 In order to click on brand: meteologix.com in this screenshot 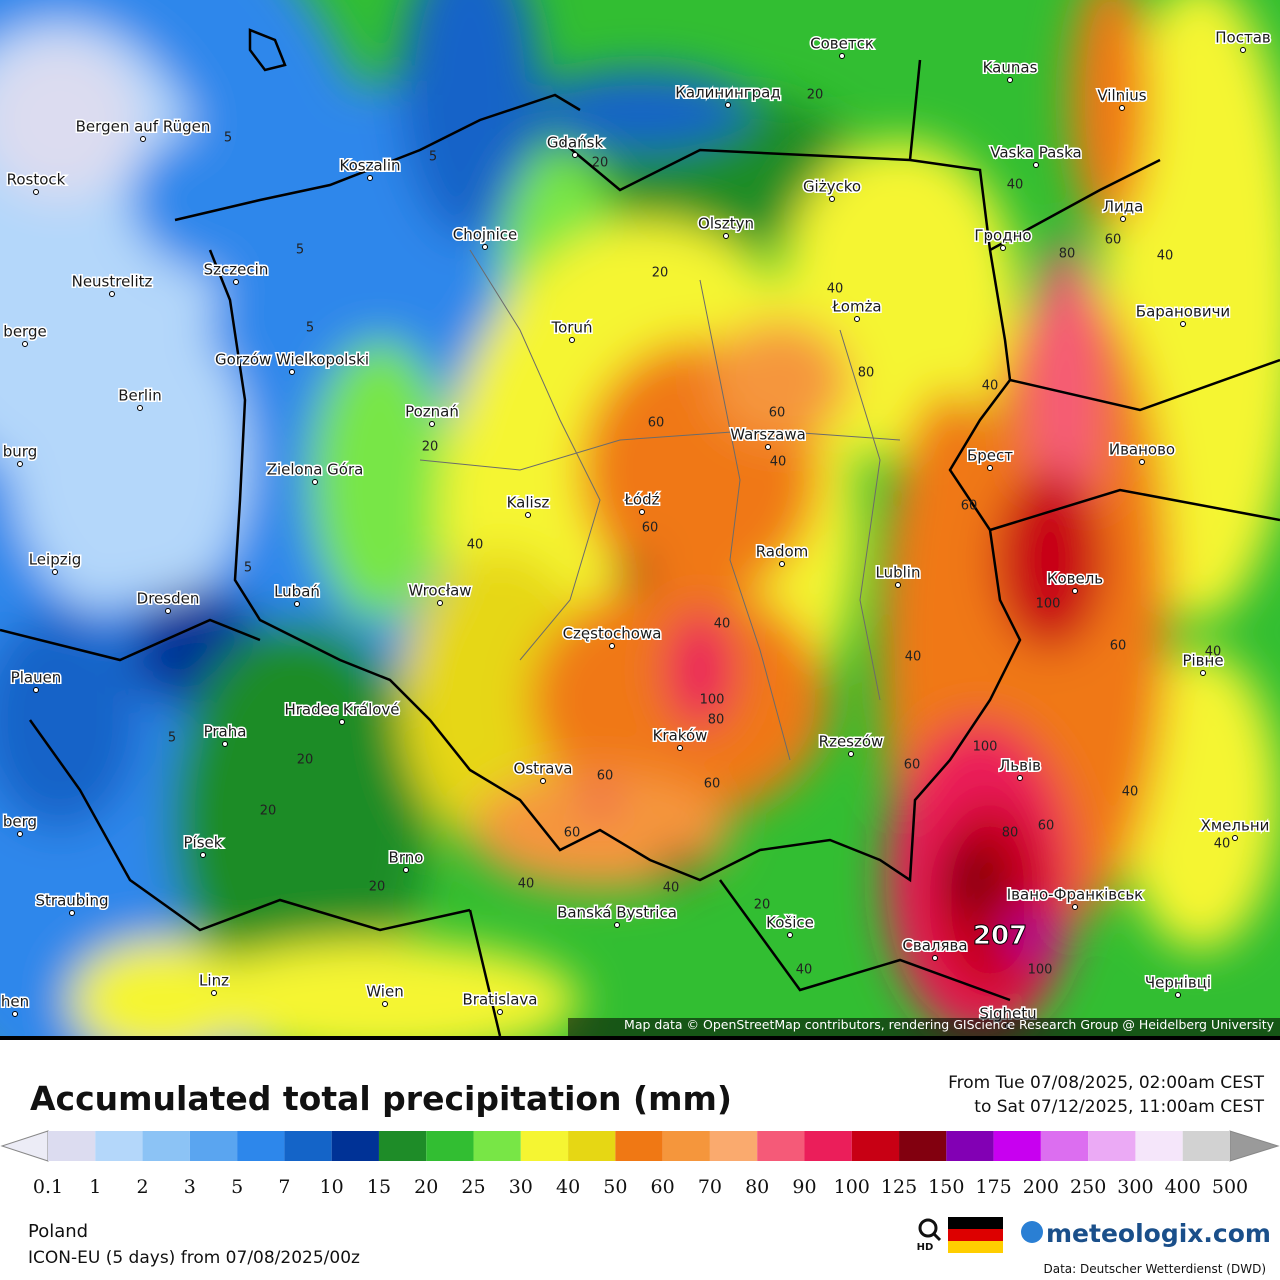, I will do `click(1158, 1233)`.